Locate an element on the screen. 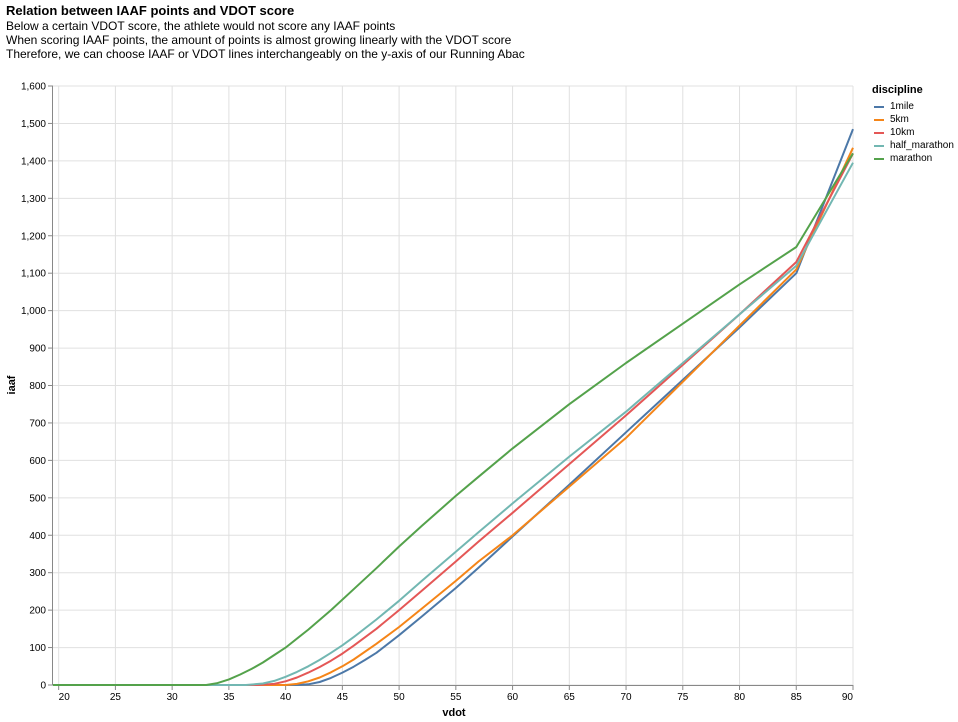 Image resolution: width=958 pixels, height=722 pixels. x-tick-label: 90 is located at coordinates (848, 697).